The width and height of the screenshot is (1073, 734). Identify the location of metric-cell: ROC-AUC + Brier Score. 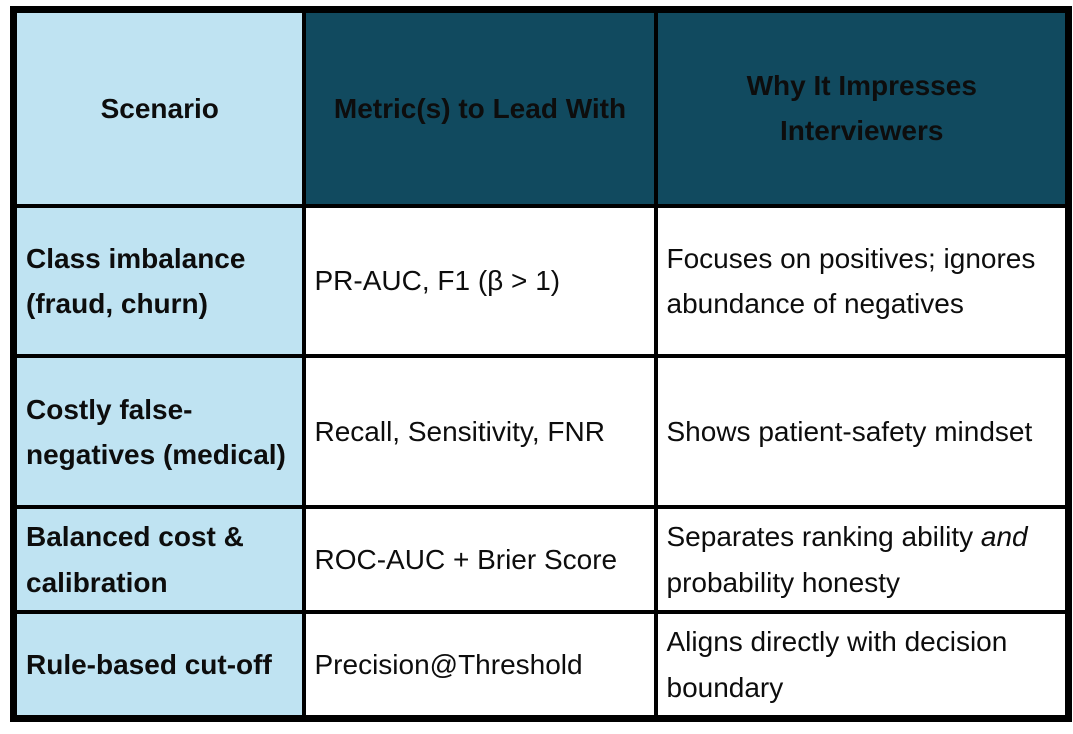
(479, 560).